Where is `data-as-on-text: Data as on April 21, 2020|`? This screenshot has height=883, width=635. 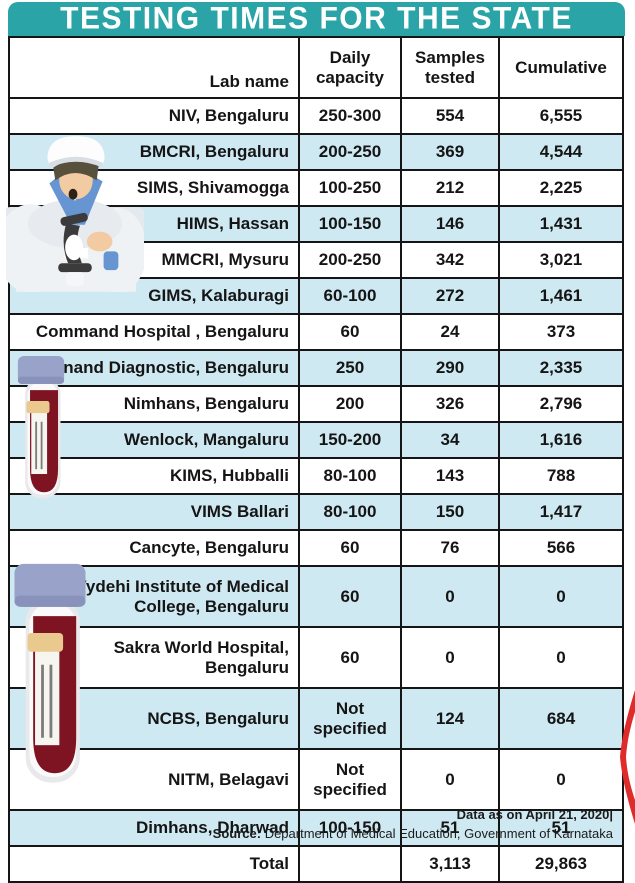 data-as-on-text: Data as on April 21, 2020| is located at coordinates (534, 814).